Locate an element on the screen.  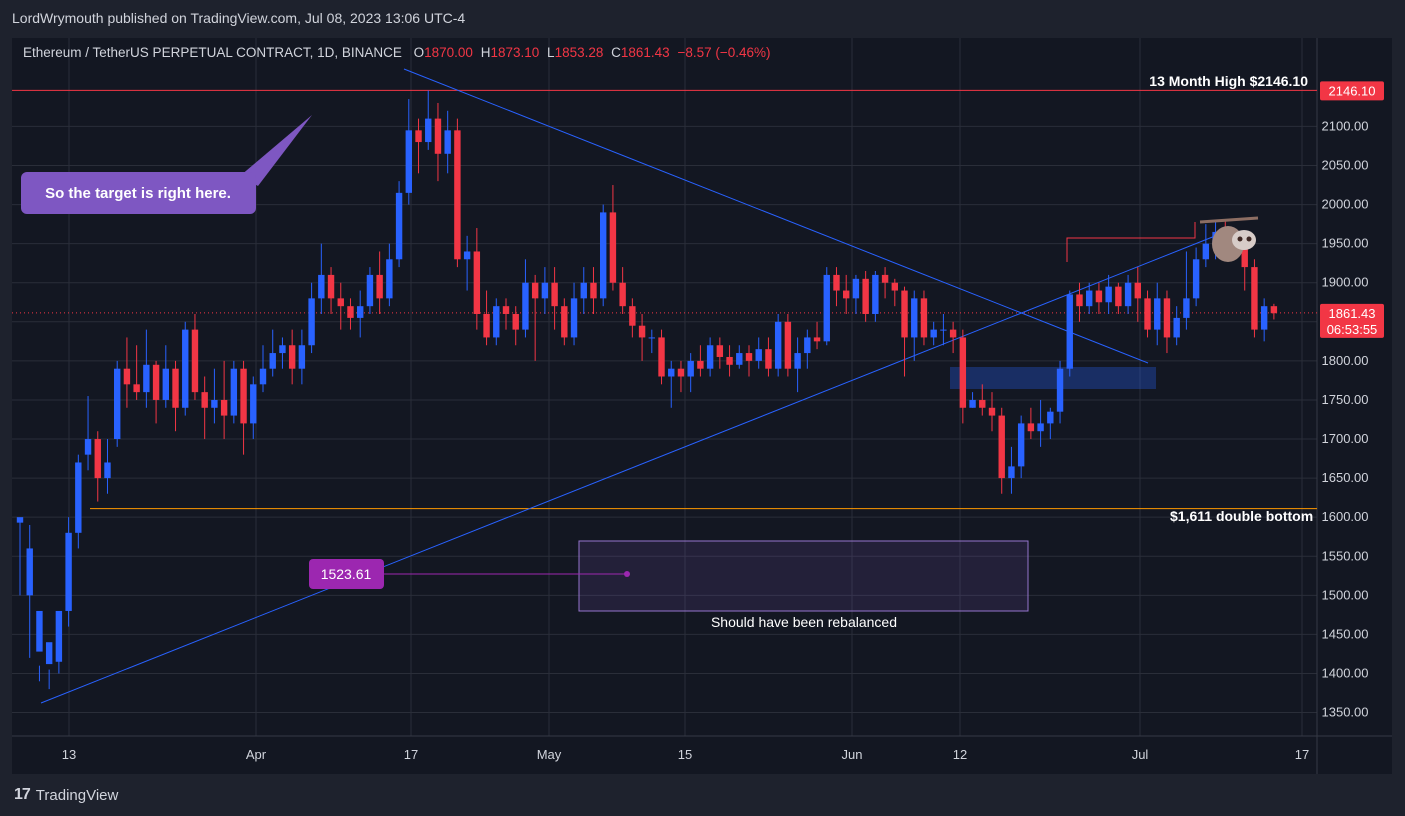
y-tick-label: 2100.00 is located at coordinates (1345, 125).